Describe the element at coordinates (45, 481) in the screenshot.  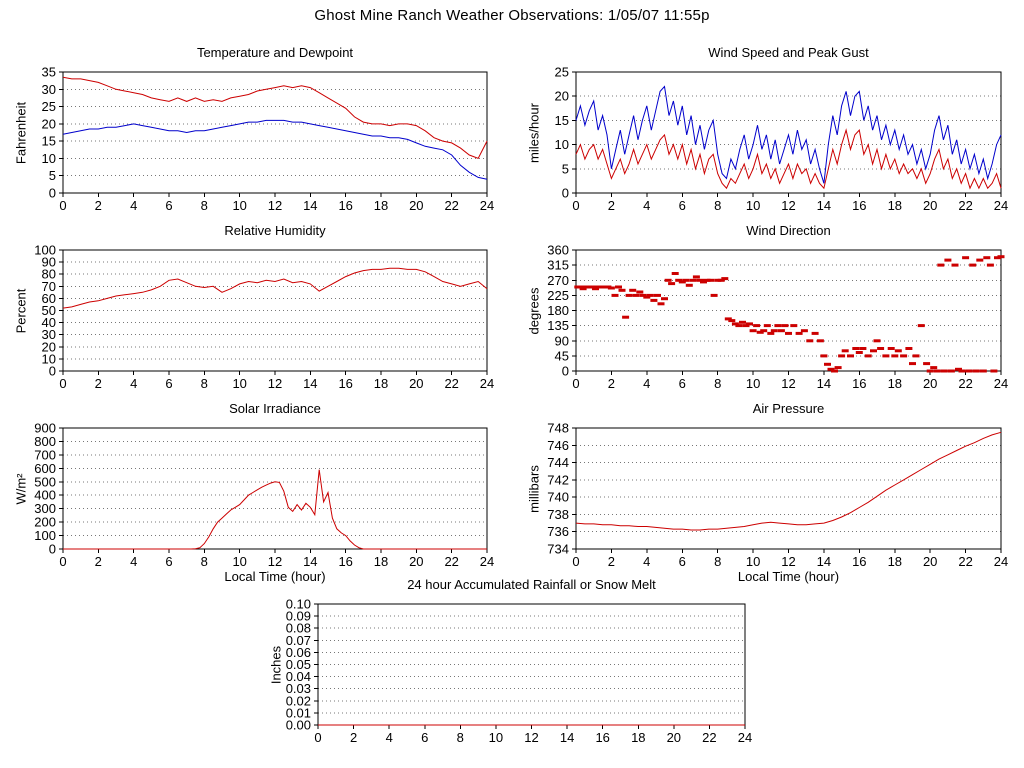
I see `svg-text: 500` at that location.